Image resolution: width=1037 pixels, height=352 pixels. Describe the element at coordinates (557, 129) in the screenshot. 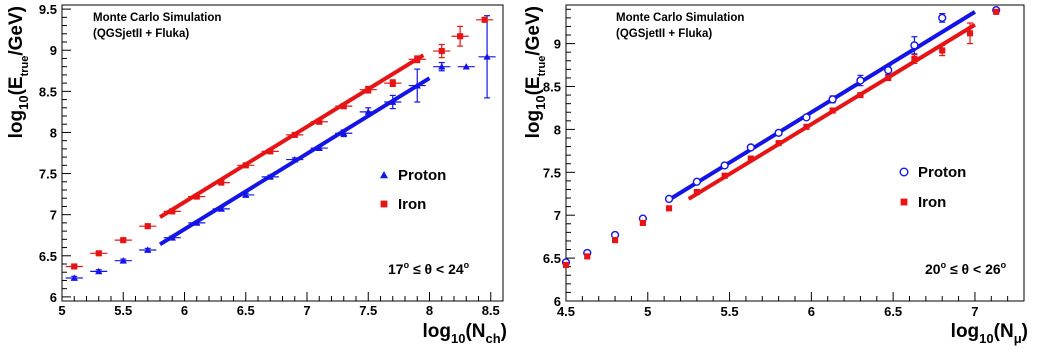

I see `y-tick-label: 8` at that location.